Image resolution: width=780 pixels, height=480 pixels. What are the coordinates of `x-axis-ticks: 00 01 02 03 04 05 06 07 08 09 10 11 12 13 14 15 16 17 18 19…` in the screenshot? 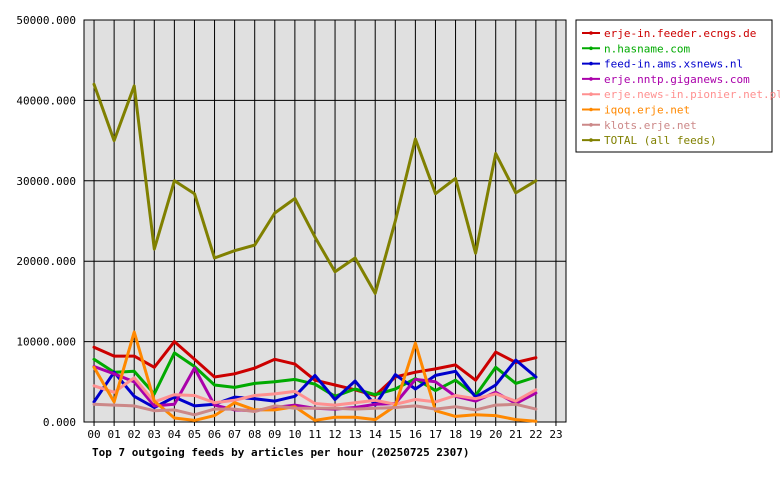 It's located at (325, 431).